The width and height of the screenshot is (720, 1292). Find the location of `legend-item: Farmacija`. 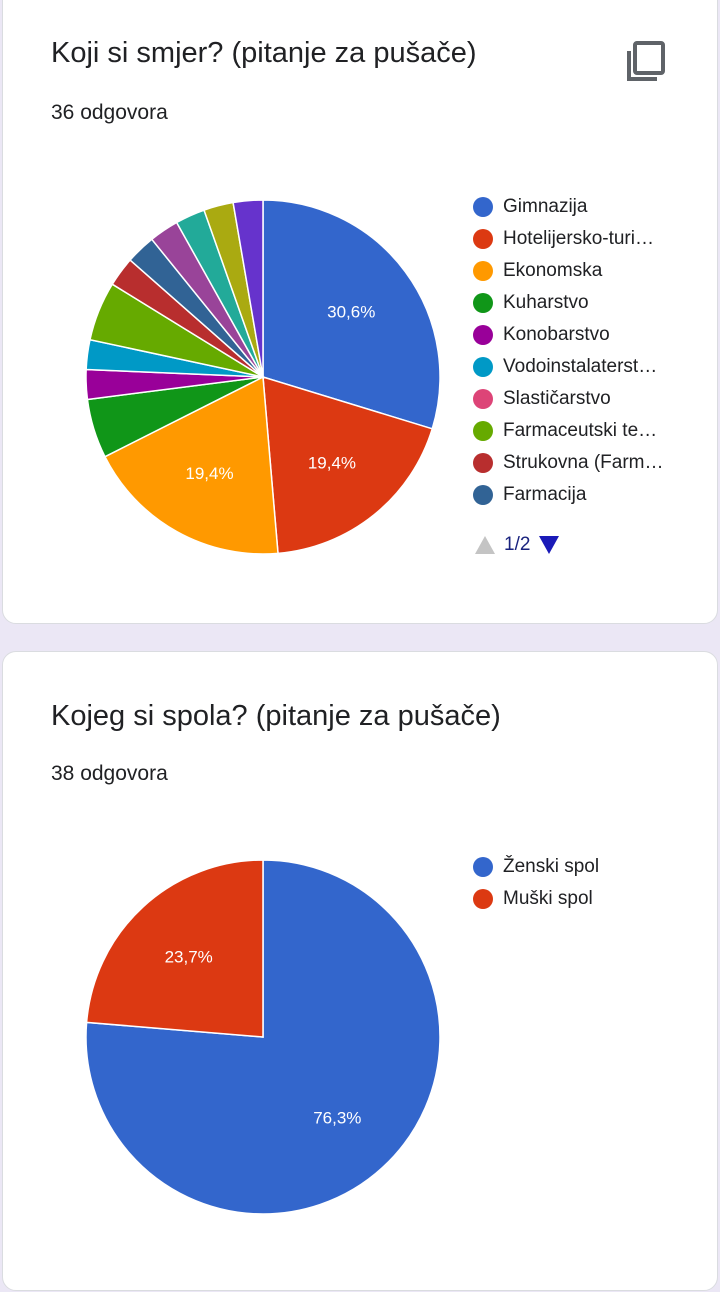

legend-item: Farmacija is located at coordinates (568, 495).